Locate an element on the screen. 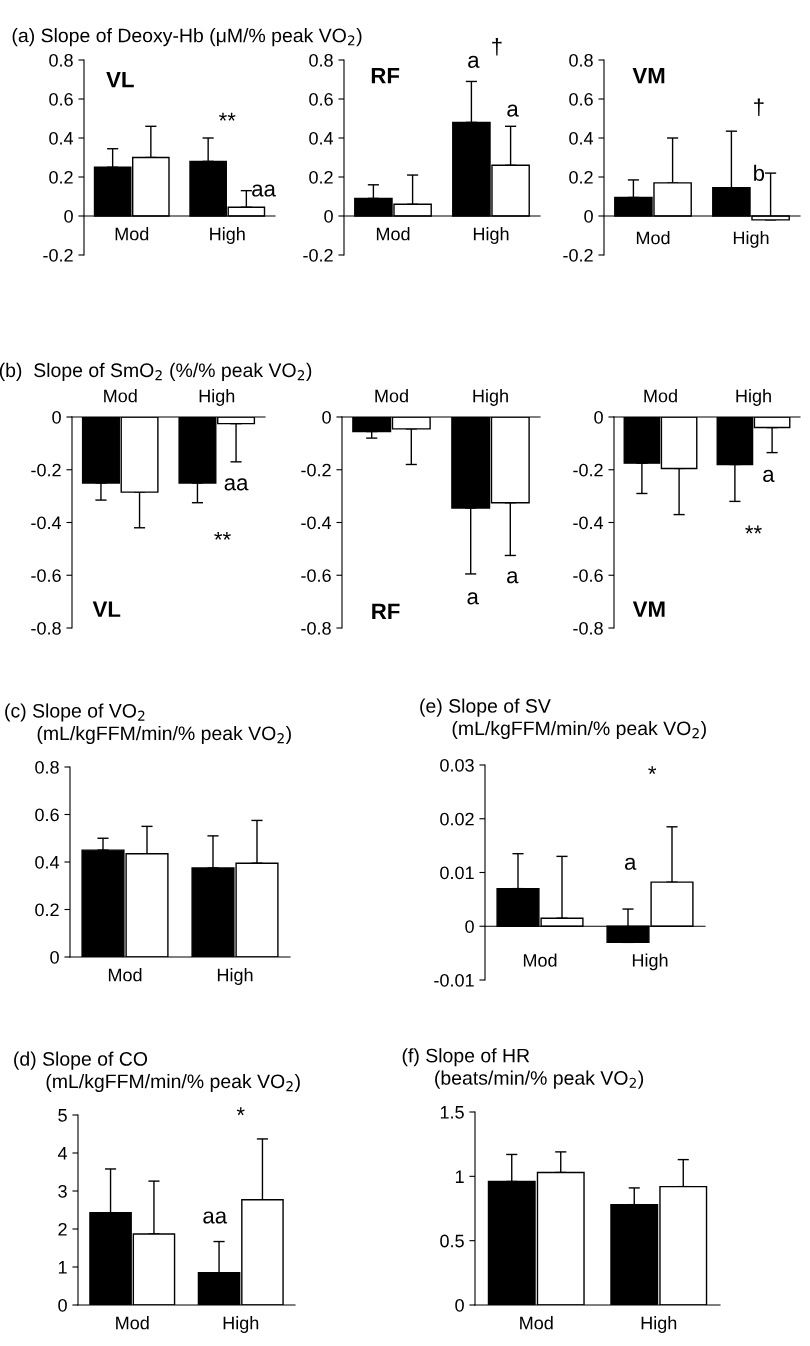 The width and height of the screenshot is (810, 1346). y-tick-label: 0.03 is located at coordinates (457, 765).